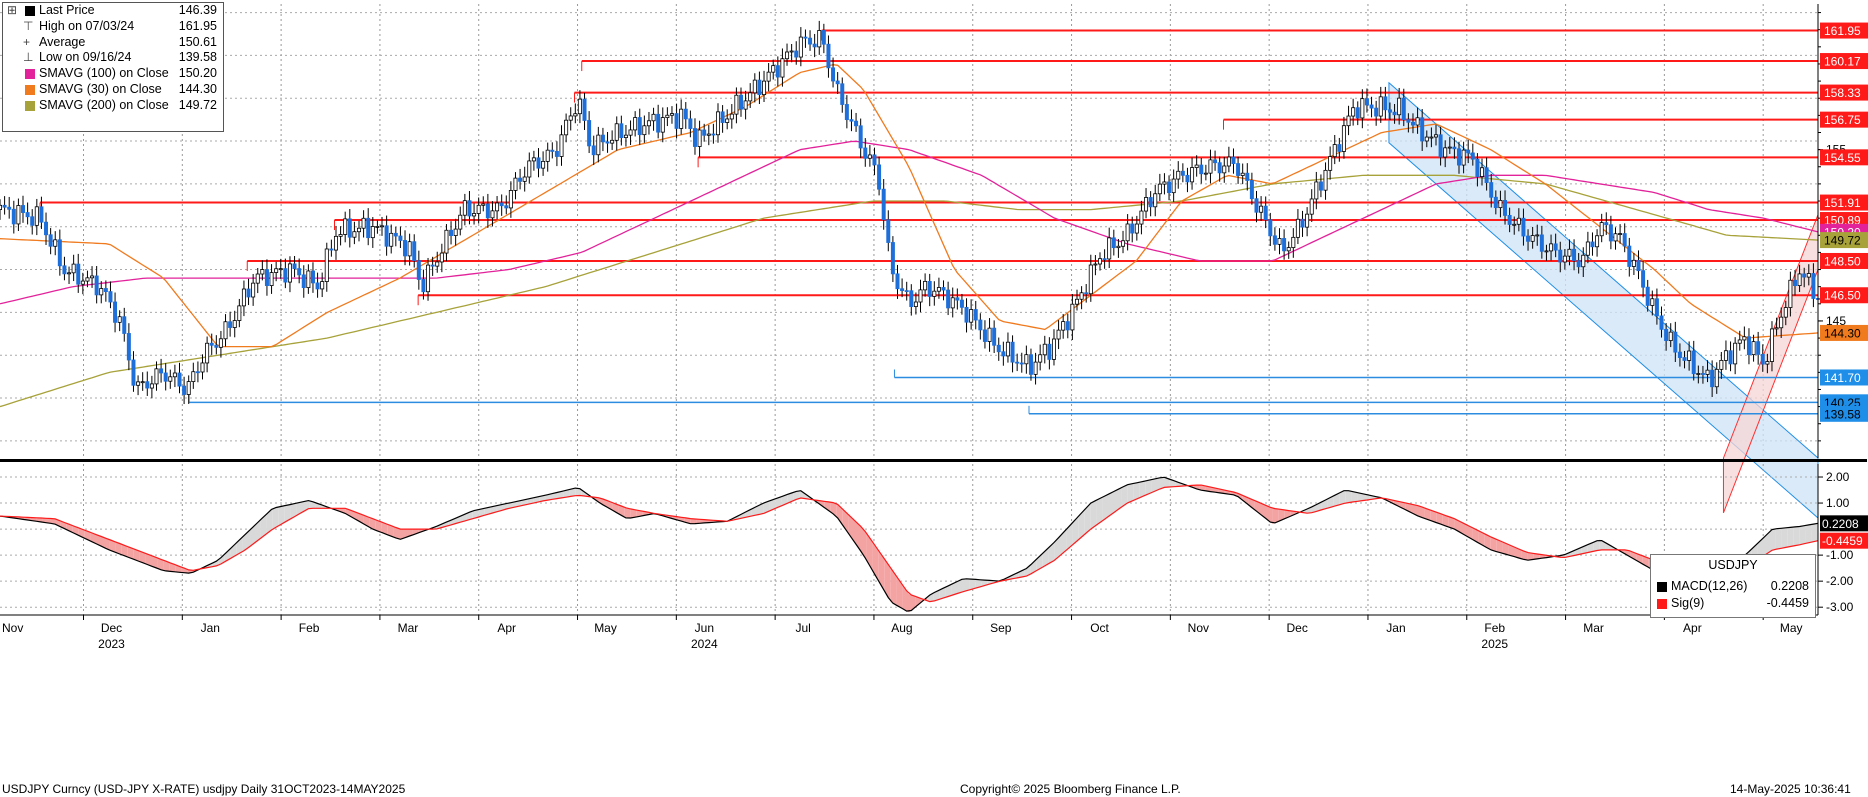 The width and height of the screenshot is (1868, 797). What do you see at coordinates (1395, 628) in the screenshot?
I see `month-label: Jan` at bounding box center [1395, 628].